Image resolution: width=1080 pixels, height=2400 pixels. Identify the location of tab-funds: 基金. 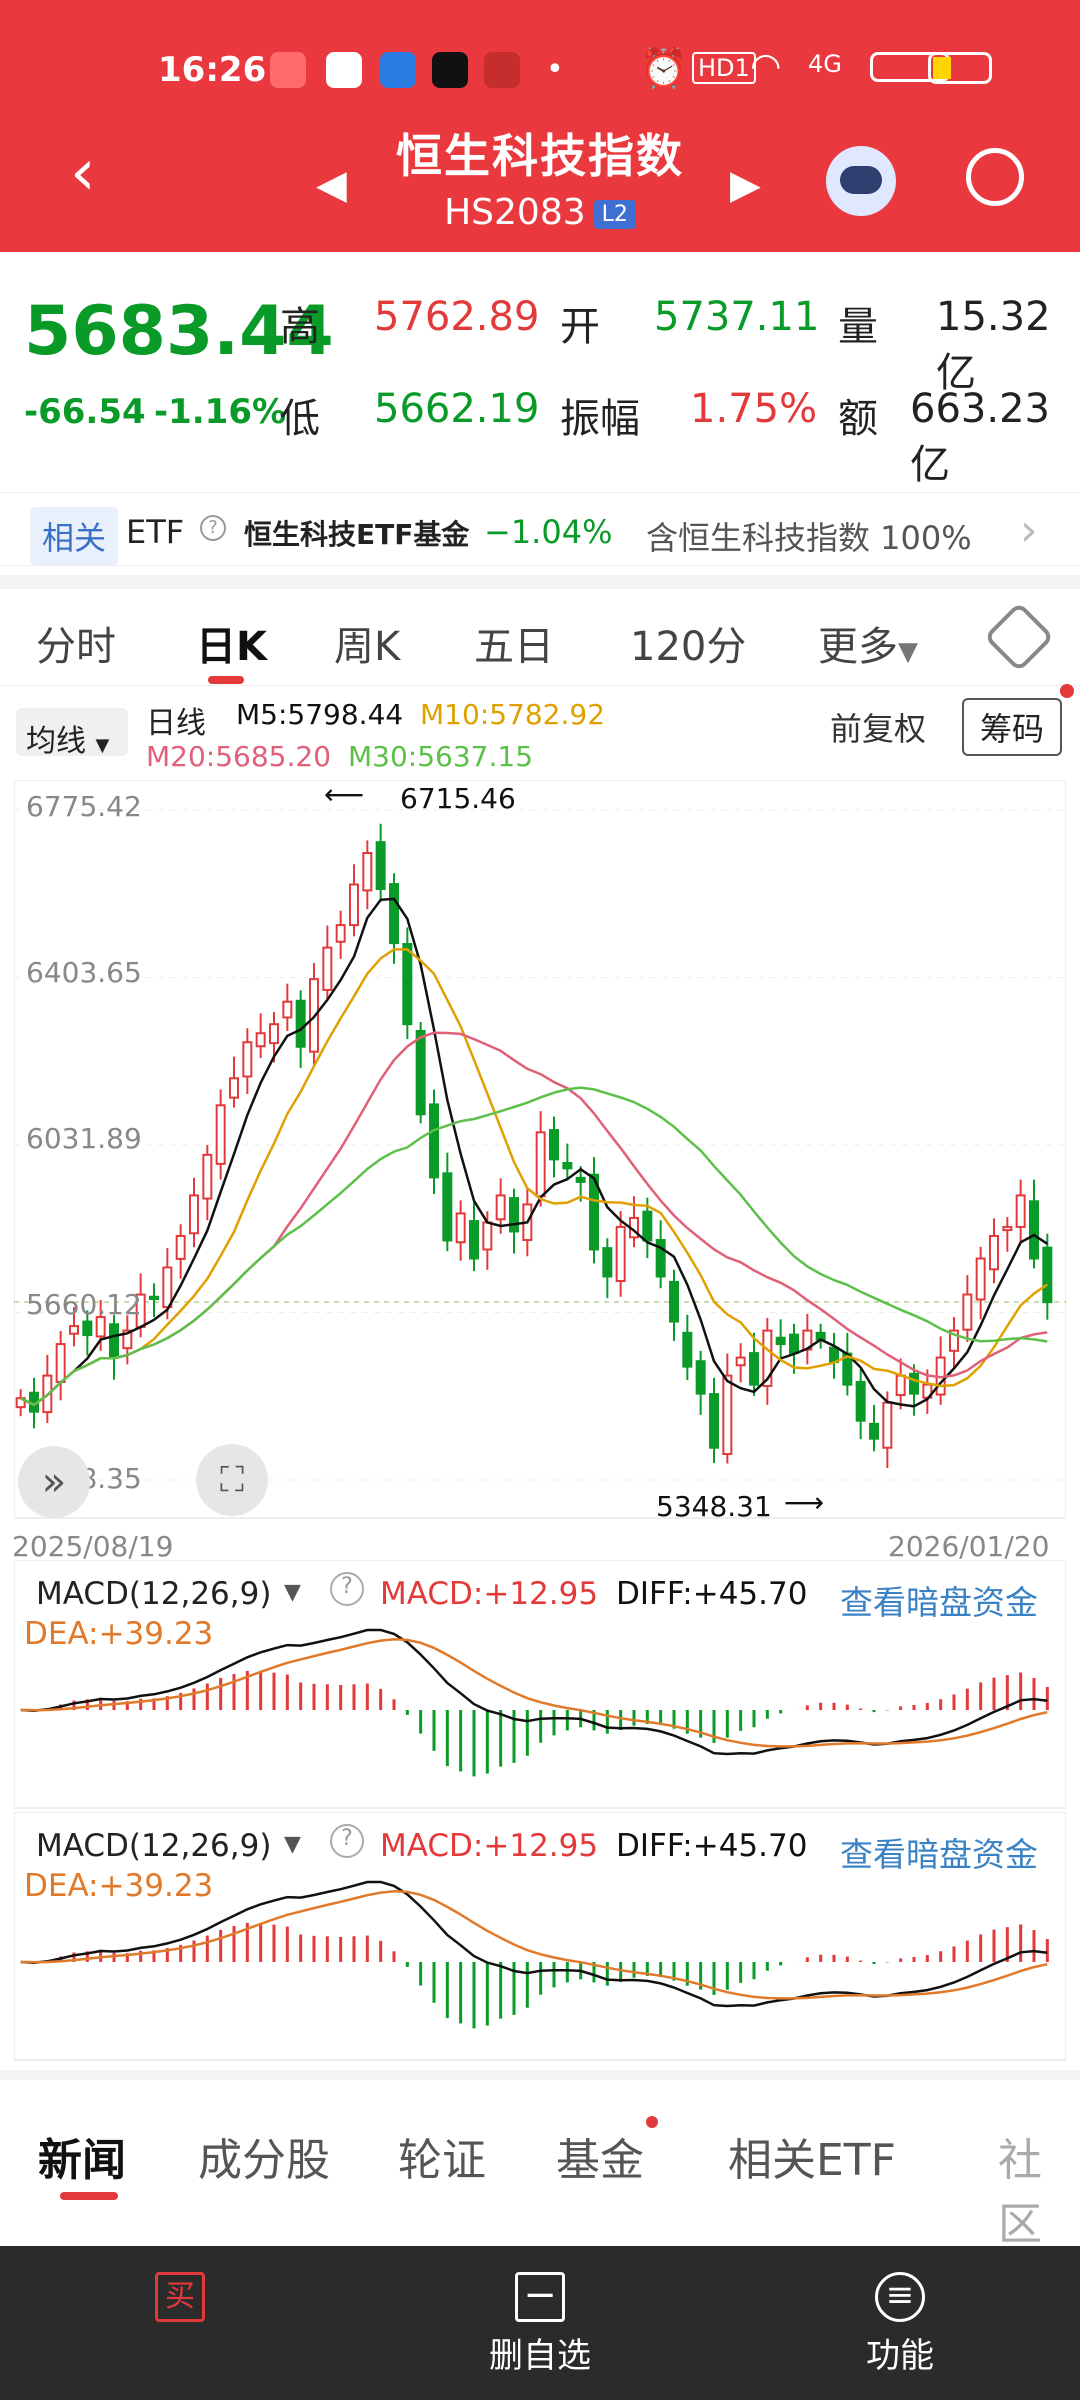
(600, 2160).